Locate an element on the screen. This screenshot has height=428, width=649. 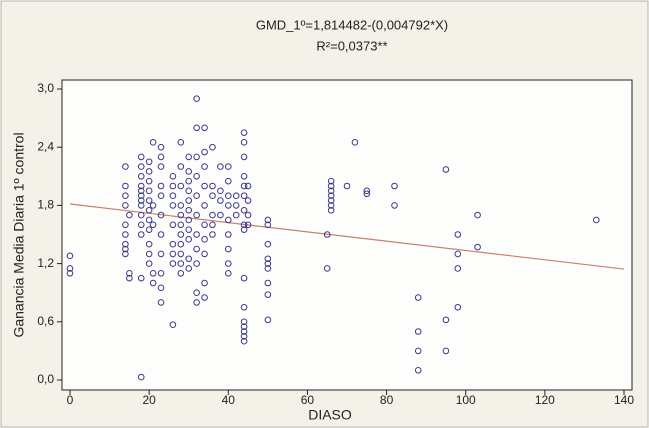
x-tick-label: 120 is located at coordinates (545, 400).